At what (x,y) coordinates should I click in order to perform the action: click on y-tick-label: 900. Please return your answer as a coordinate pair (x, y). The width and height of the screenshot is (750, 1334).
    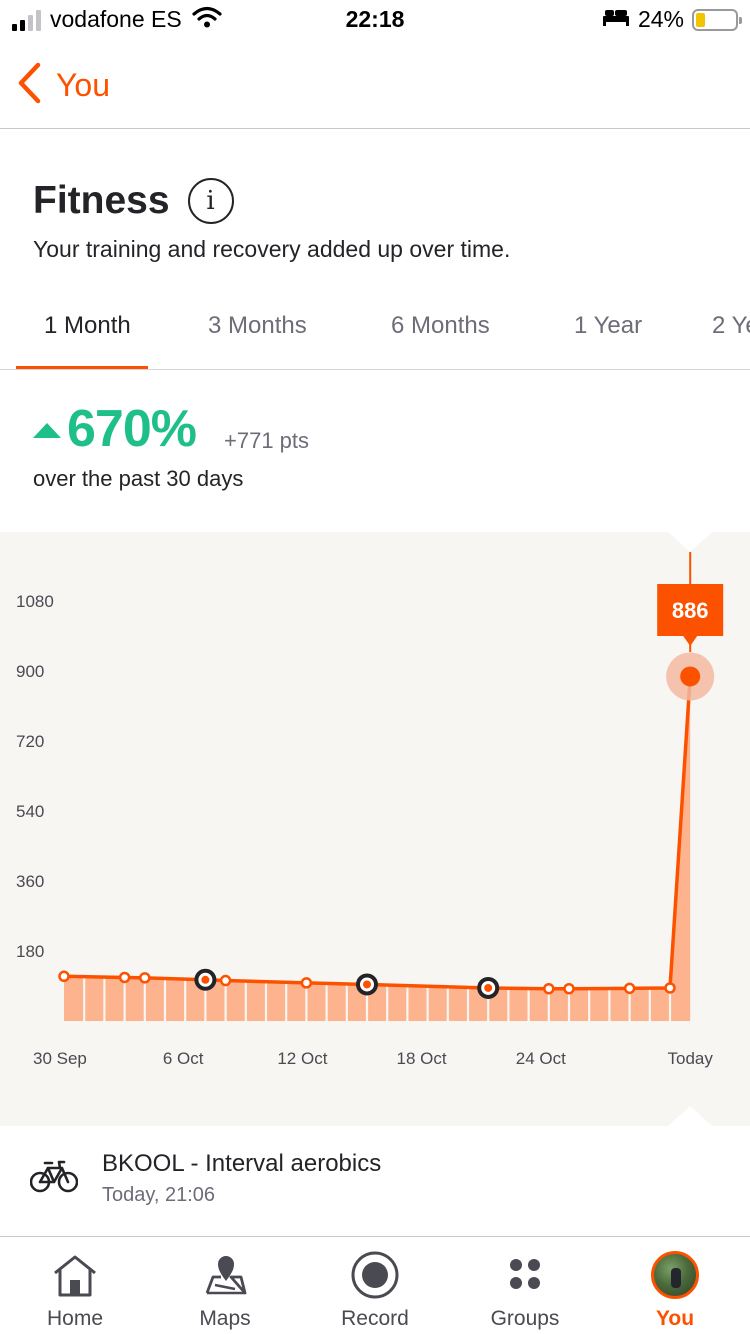
    Looking at the image, I should click on (30, 671).